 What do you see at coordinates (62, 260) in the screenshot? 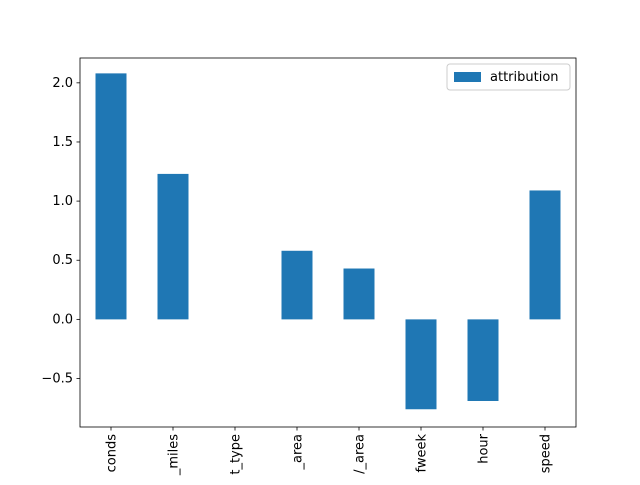
I see `y-tick-label-2: 0.5` at bounding box center [62, 260].